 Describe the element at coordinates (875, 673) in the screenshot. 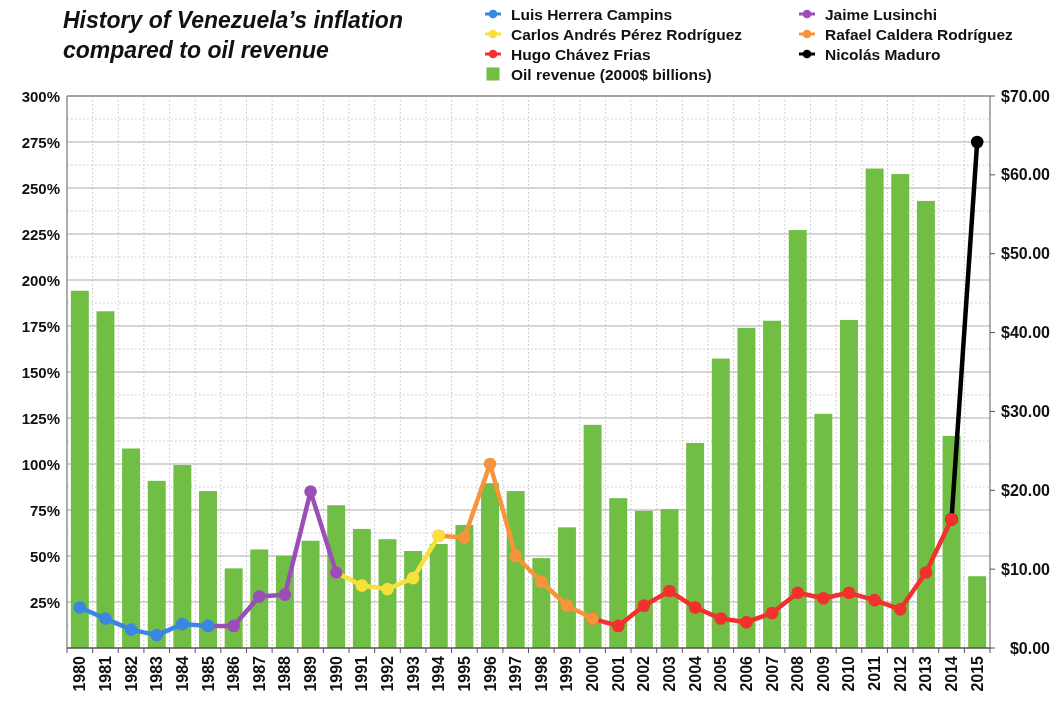

I see `x-tick-label: 2011` at that location.